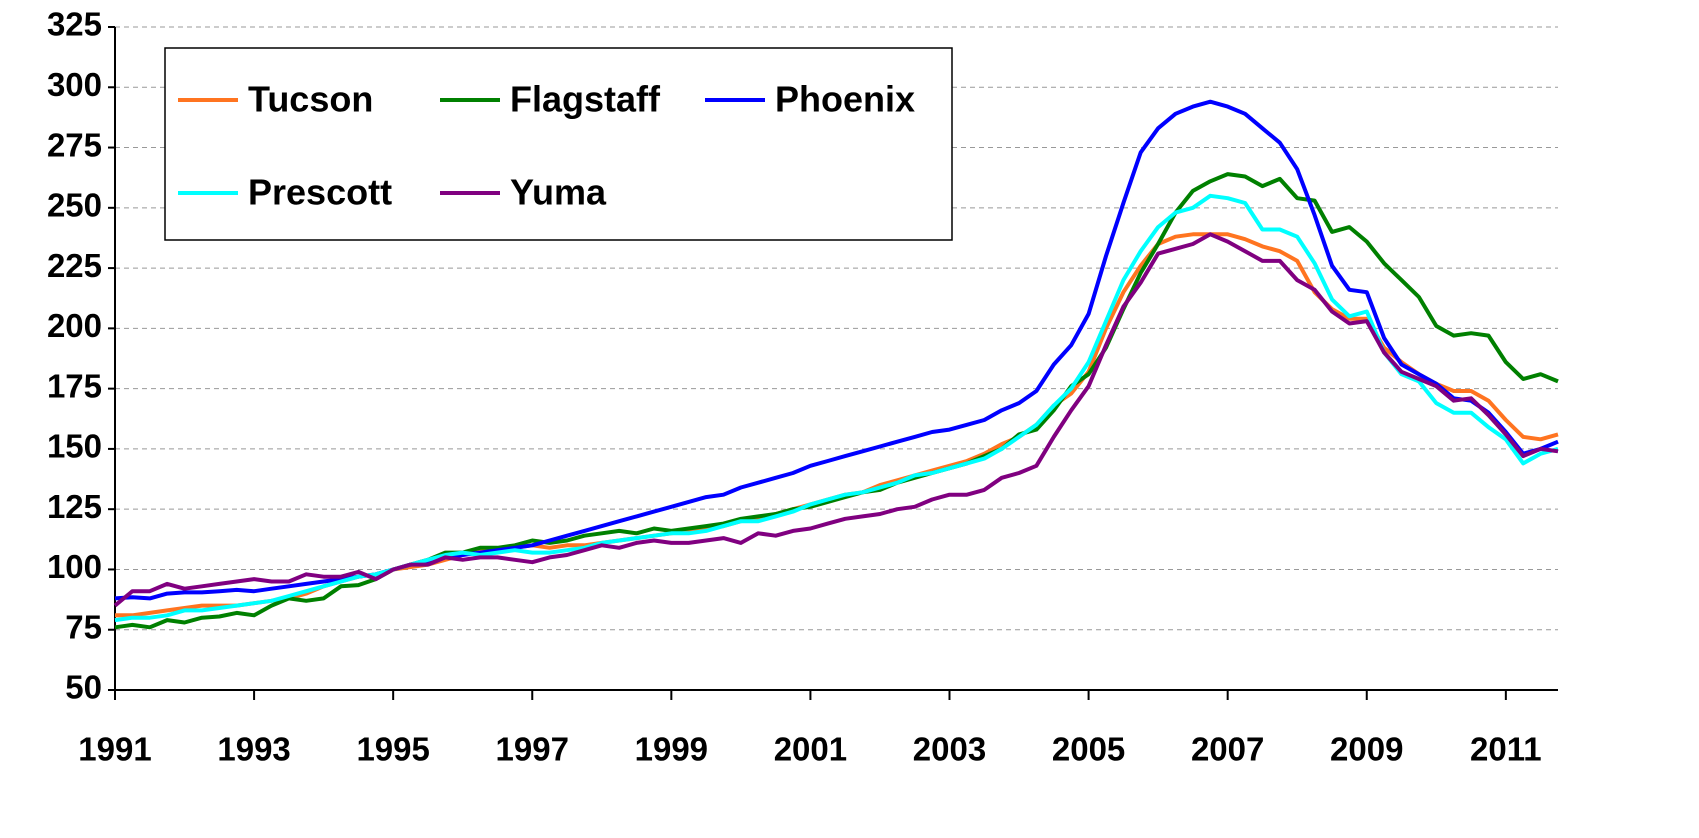  I want to click on x-tick-label: 1991, so click(114, 749).